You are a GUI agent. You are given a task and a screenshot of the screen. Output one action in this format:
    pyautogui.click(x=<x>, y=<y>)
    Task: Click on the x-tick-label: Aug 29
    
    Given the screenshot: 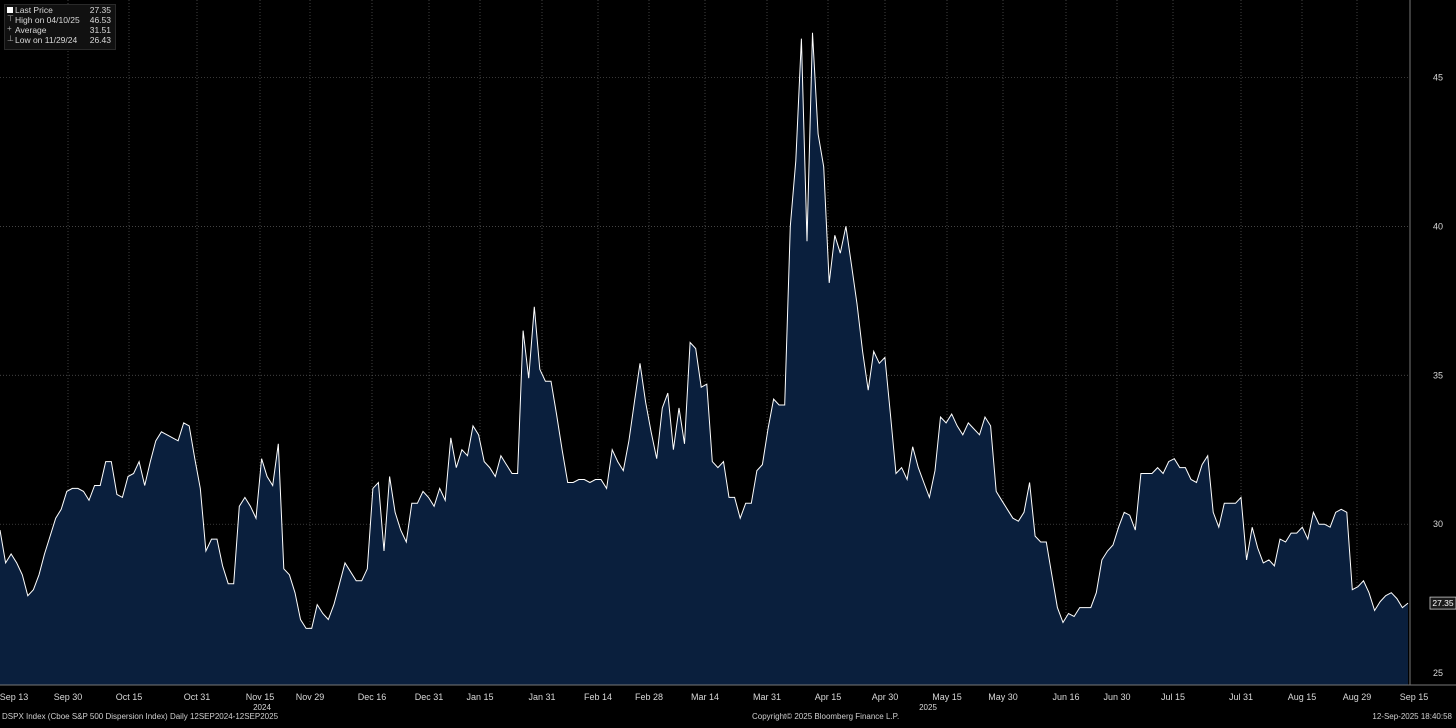 What is the action you would take?
    pyautogui.click(x=1357, y=697)
    